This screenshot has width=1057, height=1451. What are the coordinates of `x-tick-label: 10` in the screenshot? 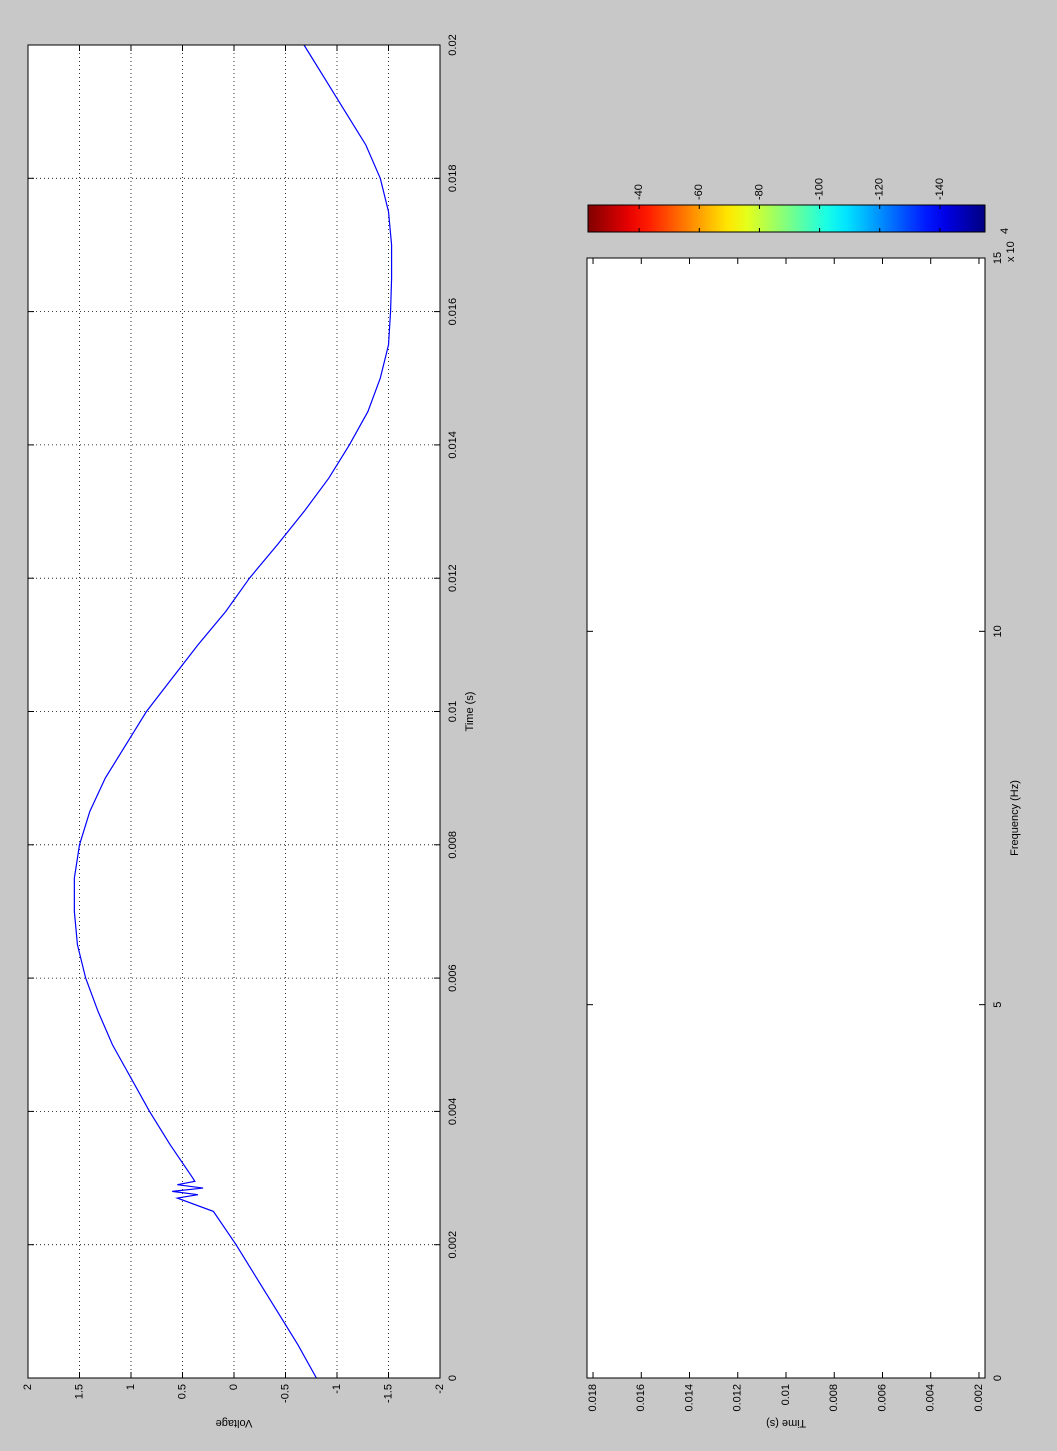 It's located at (998, 631).